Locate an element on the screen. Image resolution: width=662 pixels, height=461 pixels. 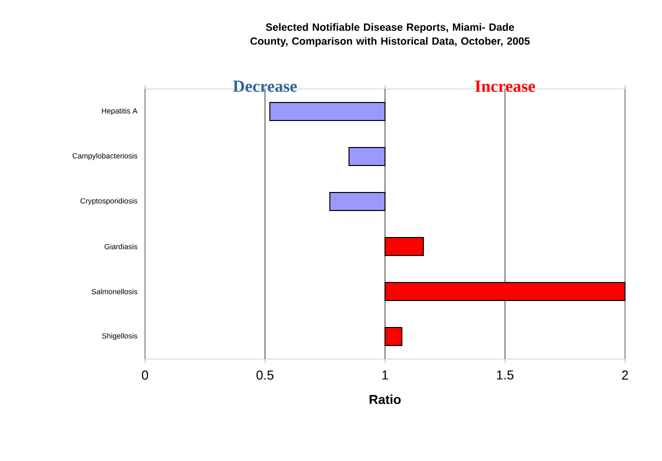
chart-title: Selected Notifiable Disease Reports, Miami- Dade County, Comparison with Historical Data, October, 2005 is located at coordinates (390, 35).